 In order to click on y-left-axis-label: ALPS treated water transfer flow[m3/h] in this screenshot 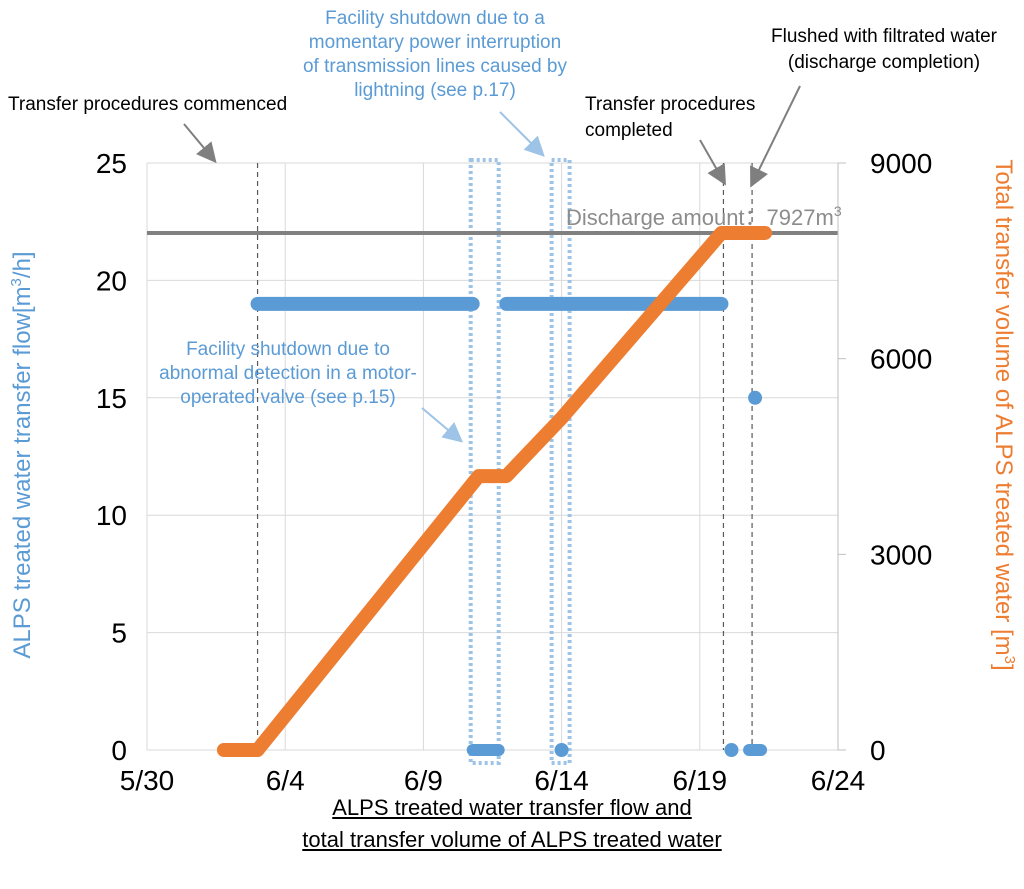, I will do `click(22, 454)`.